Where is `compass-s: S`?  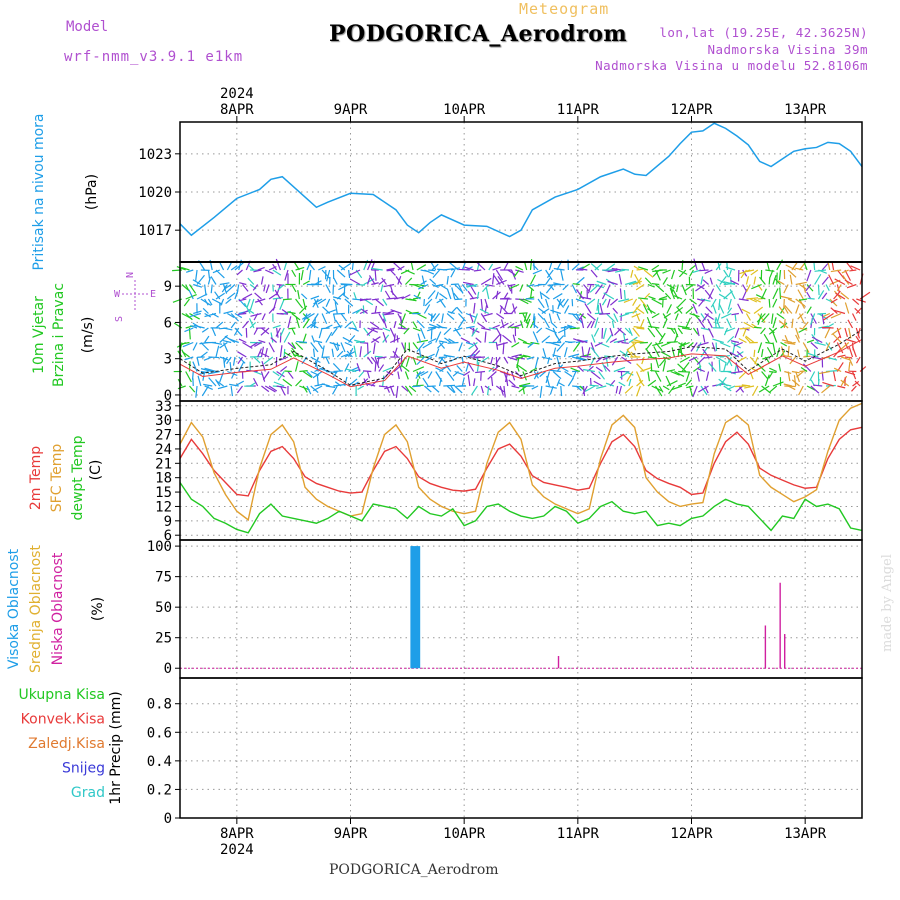
compass-s: S is located at coordinates (119, 319).